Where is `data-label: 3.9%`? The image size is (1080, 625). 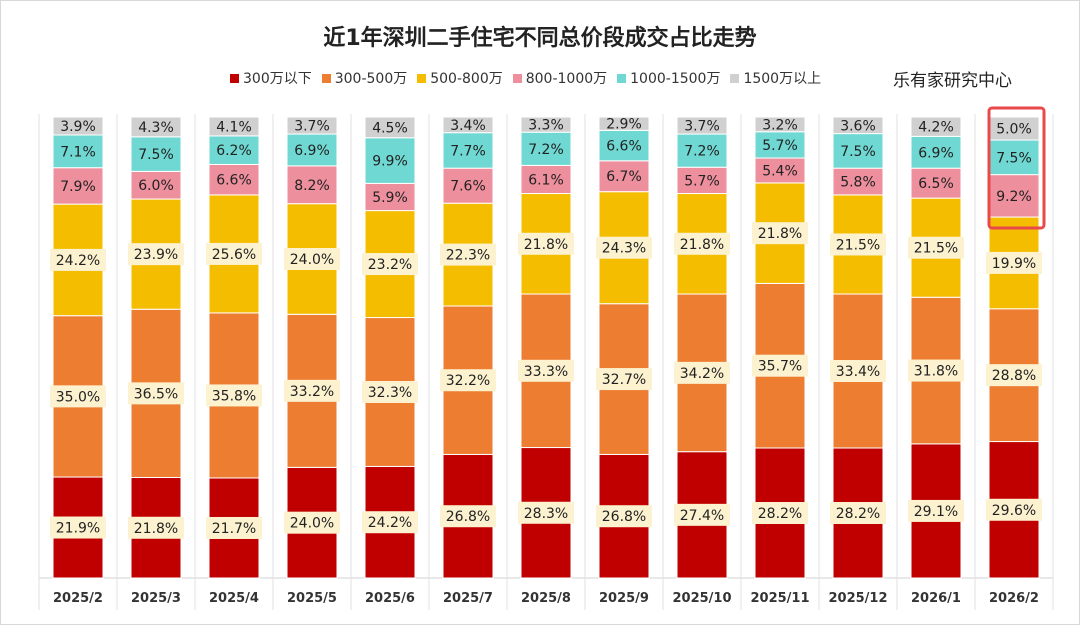 data-label: 3.9% is located at coordinates (78, 127).